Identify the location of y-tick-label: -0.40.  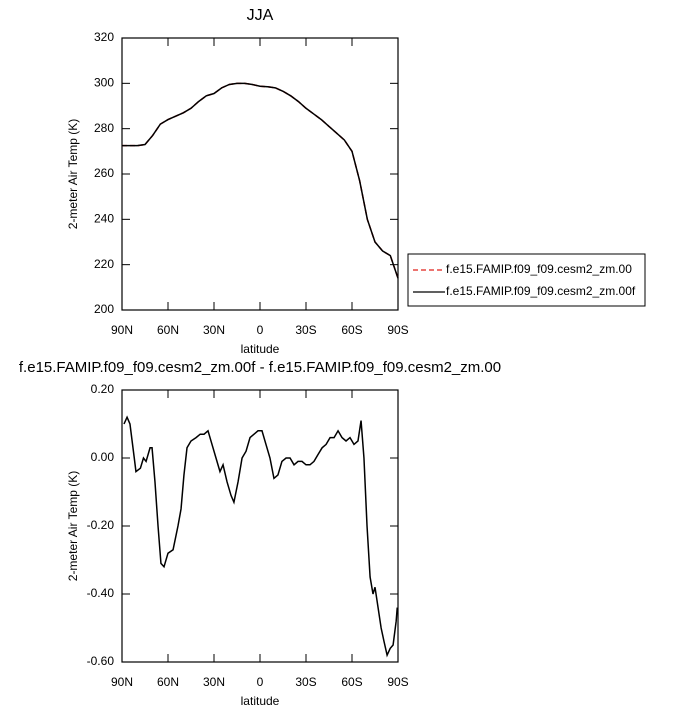
(101, 593).